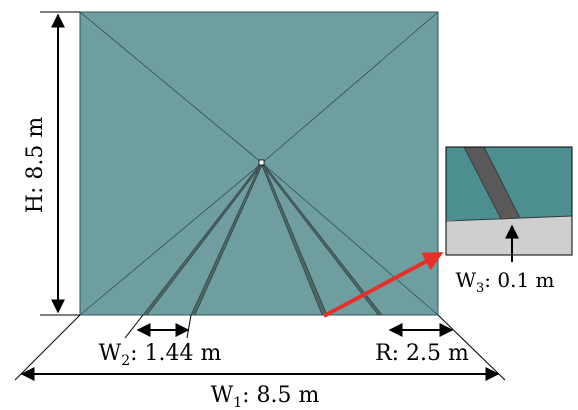 The height and width of the screenshot is (410, 578). Describe the element at coordinates (110, 353) in the screenshot. I see `crack-spacing-label-var: W` at that location.